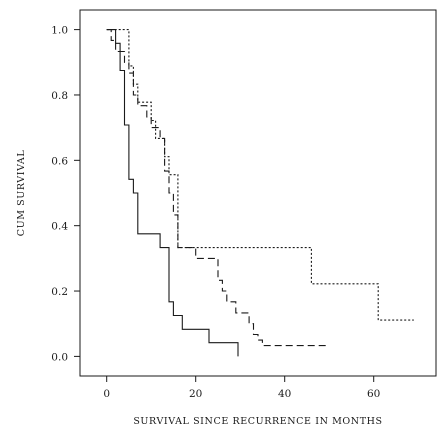 This screenshot has height=438, width=446. Describe the element at coordinates (21, 193) in the screenshot. I see `y-axis-title: CUM SURVIVAL` at that location.